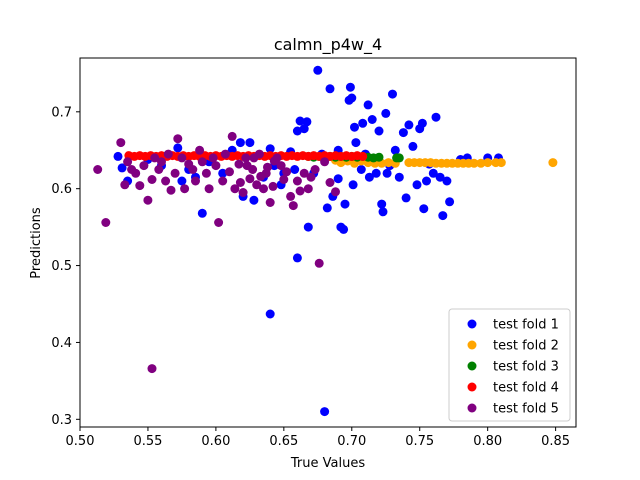  Describe the element at coordinates (328, 45) in the screenshot. I see `chart-title: calmn_p4w_4` at that location.